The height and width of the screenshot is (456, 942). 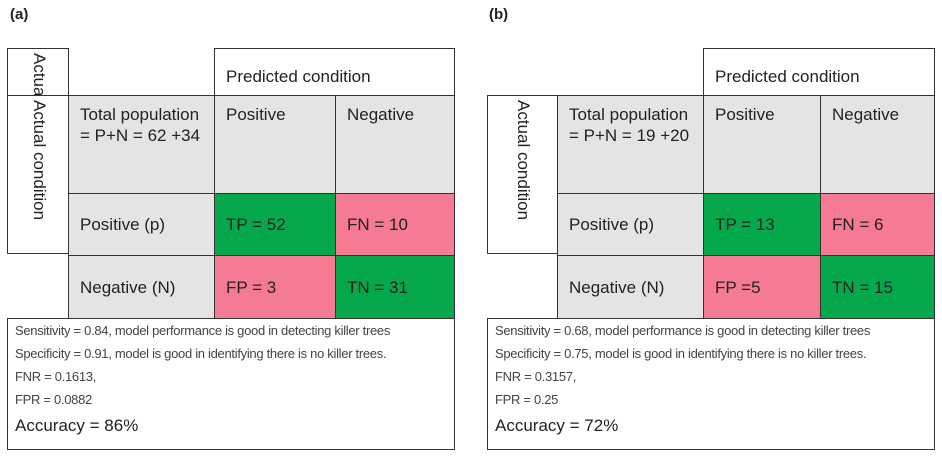 What do you see at coordinates (557, 425) in the screenshot?
I see `accuracy-text: Accuracy = 72%` at bounding box center [557, 425].